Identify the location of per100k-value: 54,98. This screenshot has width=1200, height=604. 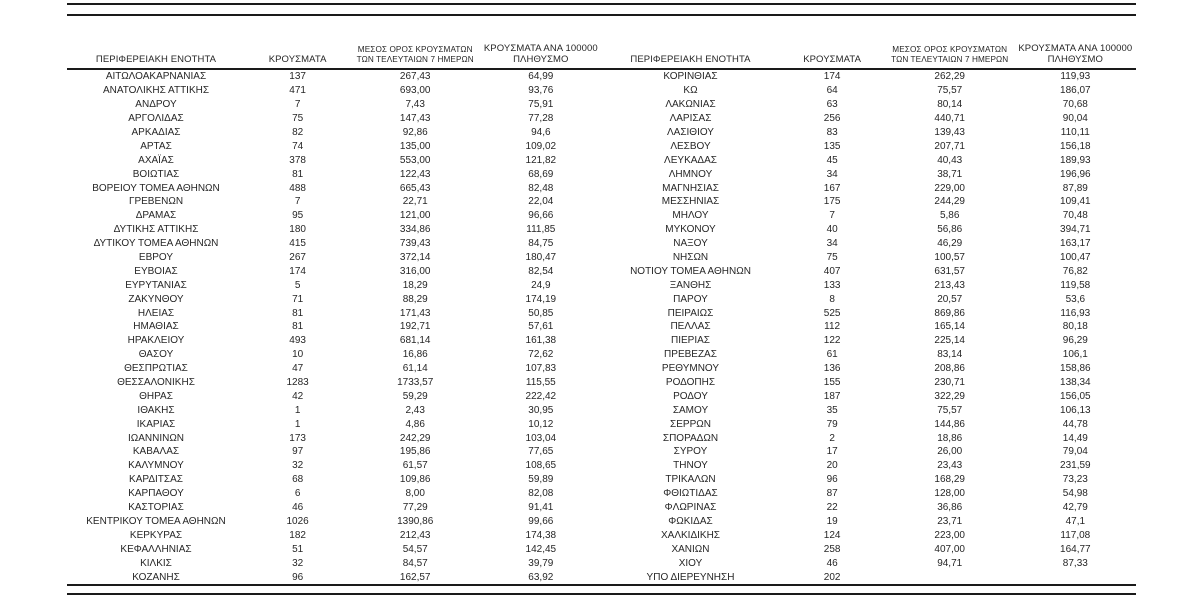
(1075, 494).